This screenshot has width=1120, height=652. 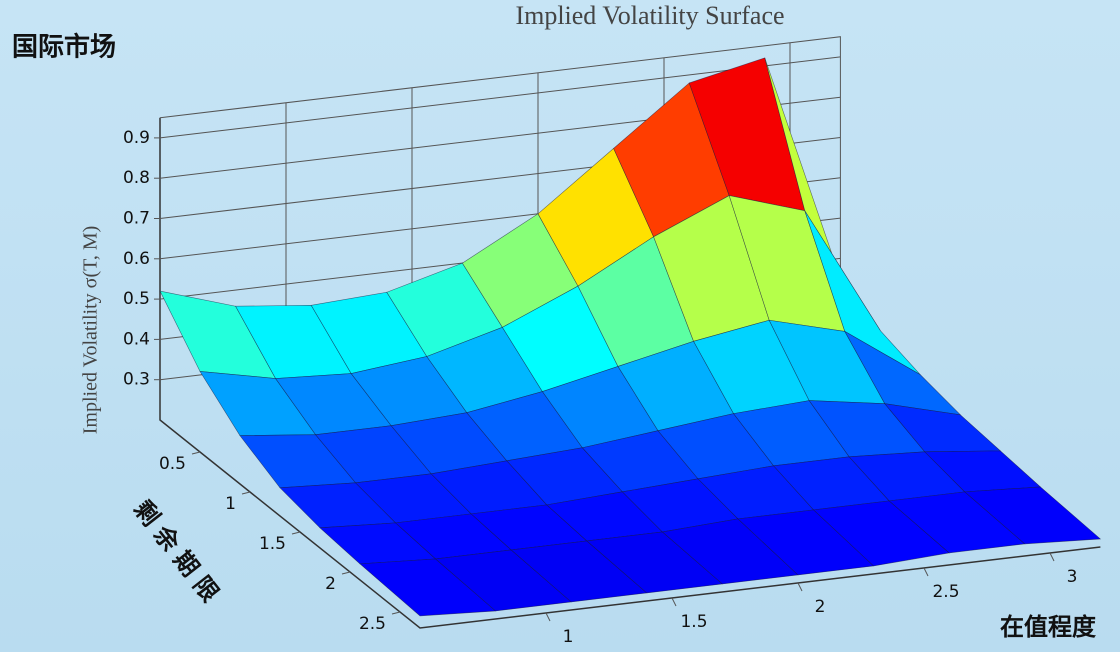 What do you see at coordinates (172, 464) in the screenshot?
I see `y-tick-label: 0.5` at bounding box center [172, 464].